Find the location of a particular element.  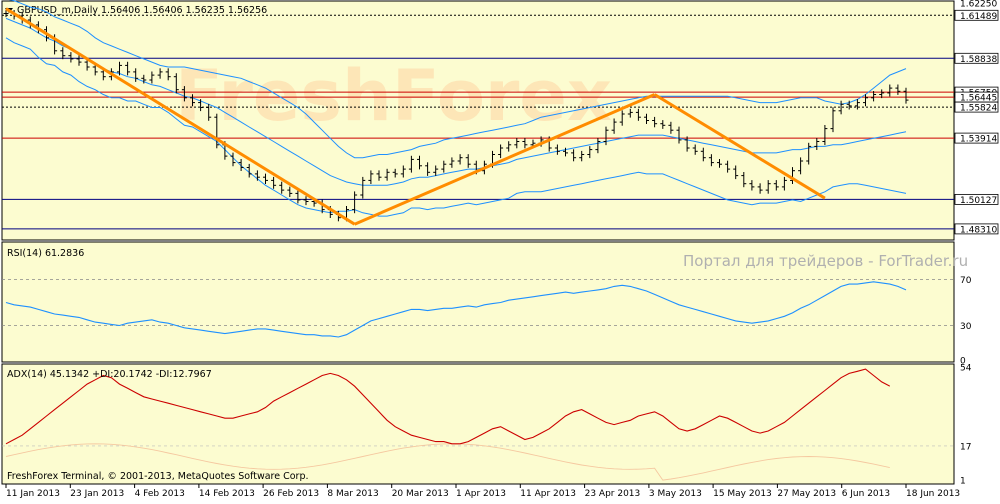

price-label-1.53914: 1.53914 is located at coordinates (978, 140).